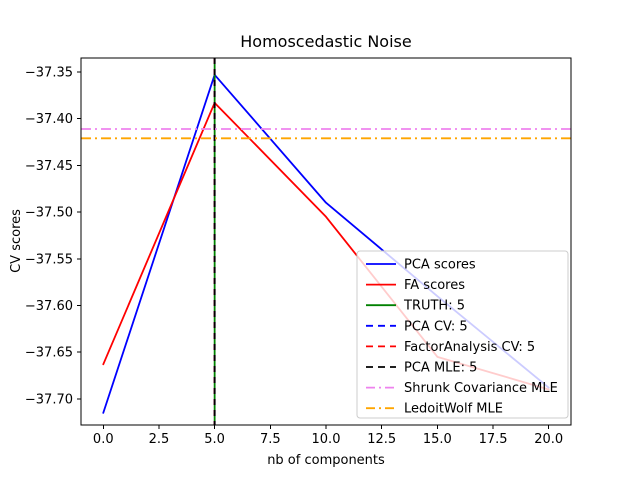  What do you see at coordinates (49, 166) in the screenshot?
I see `y-tick-label: −37.45` at bounding box center [49, 166].